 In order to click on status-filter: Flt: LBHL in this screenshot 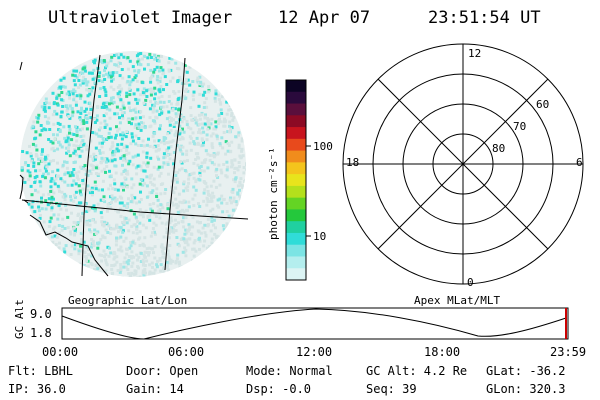, I will do `click(41, 371)`.